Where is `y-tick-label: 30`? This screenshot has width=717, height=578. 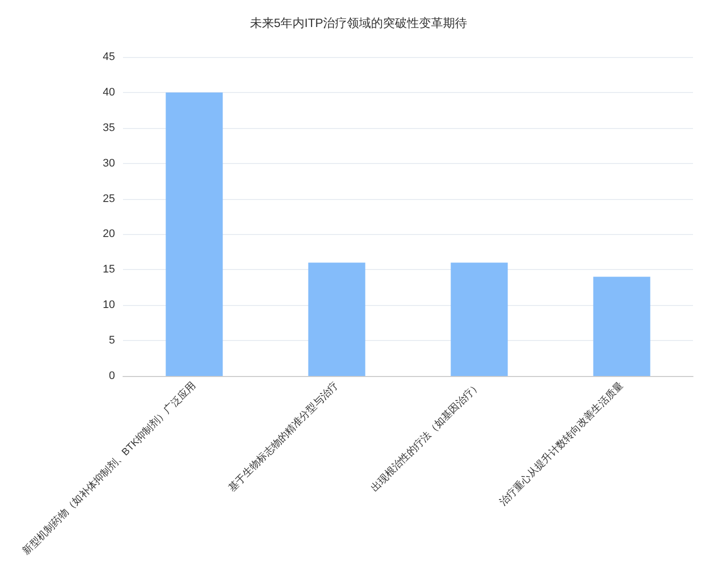 y-tick-label: 30 is located at coordinates (108, 163).